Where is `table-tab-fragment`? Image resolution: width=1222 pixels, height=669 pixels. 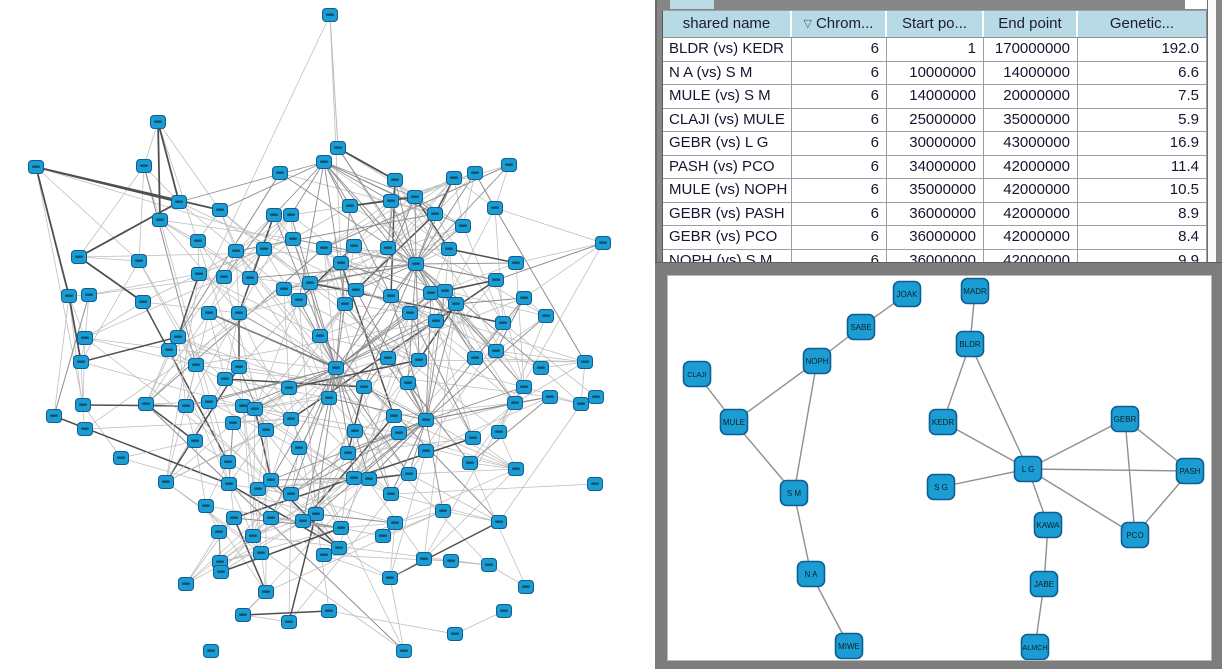 table-tab-fragment is located at coordinates (692, 4).